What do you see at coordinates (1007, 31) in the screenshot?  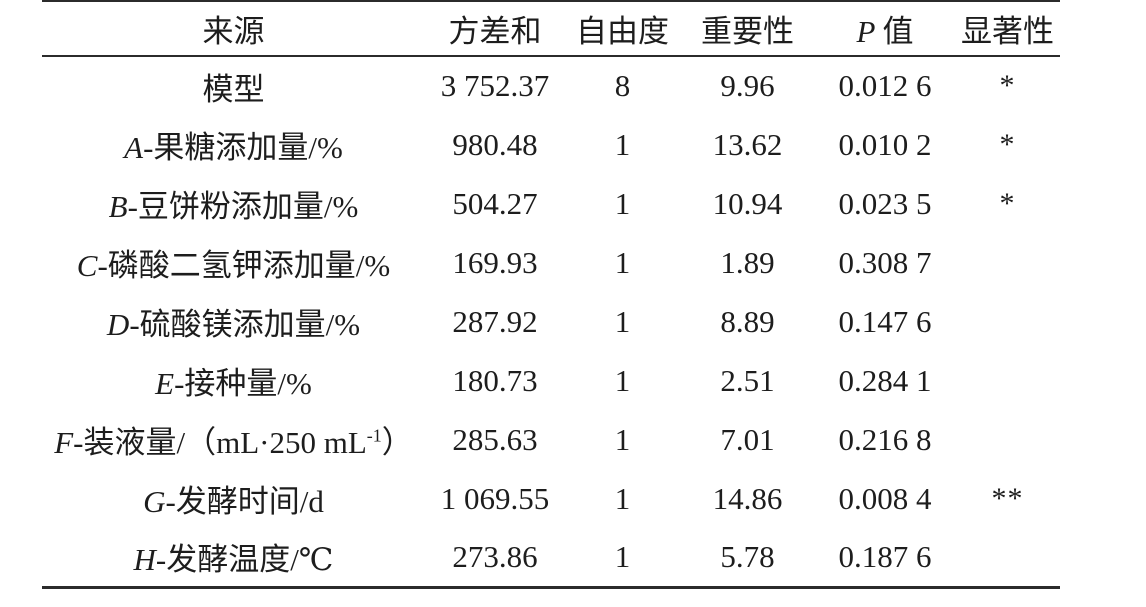 I see `col-header-significance-label: 显著性` at bounding box center [1007, 31].